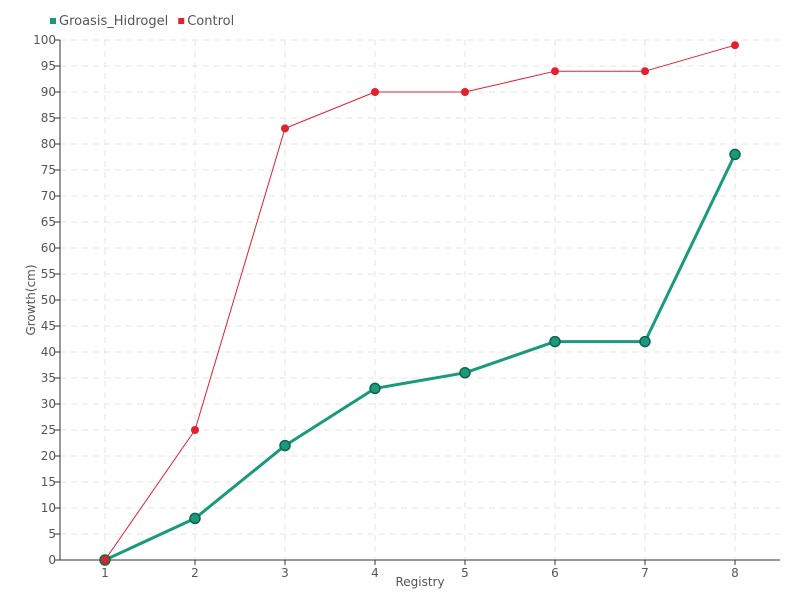 The width and height of the screenshot is (800, 600). Describe the element at coordinates (48, 352) in the screenshot. I see `y-tick-label: 40` at that location.